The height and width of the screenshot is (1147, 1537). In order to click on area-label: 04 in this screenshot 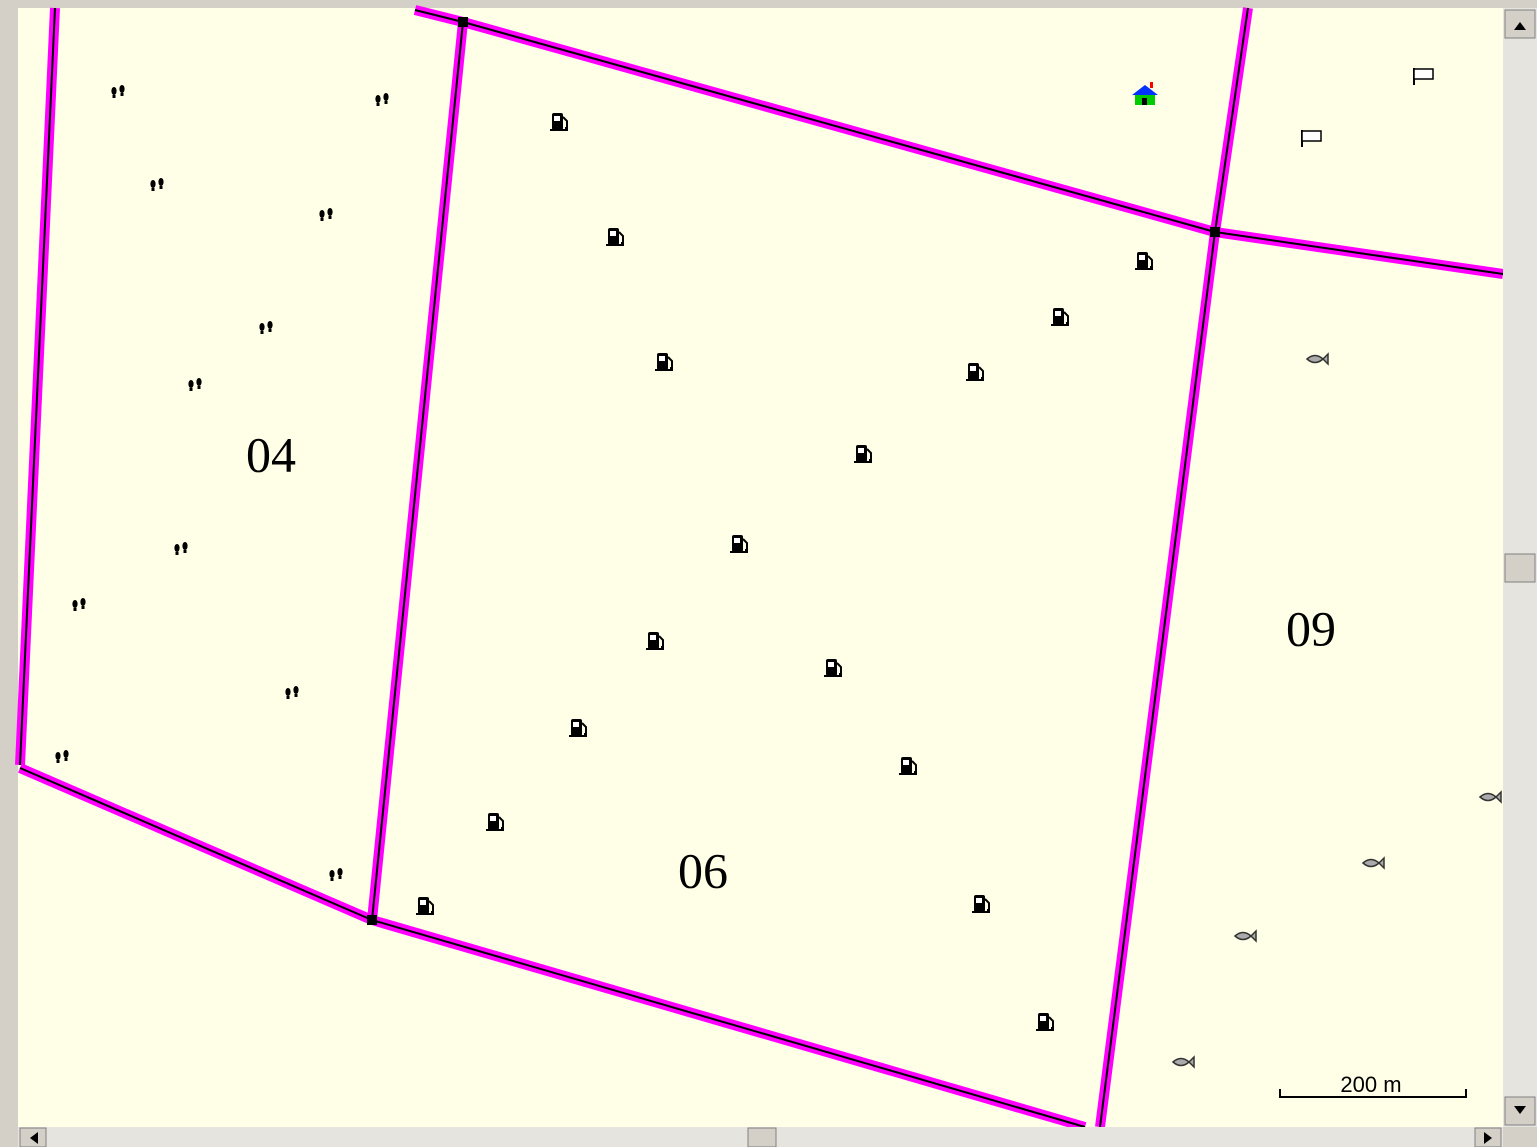, I will do `click(271, 454)`.